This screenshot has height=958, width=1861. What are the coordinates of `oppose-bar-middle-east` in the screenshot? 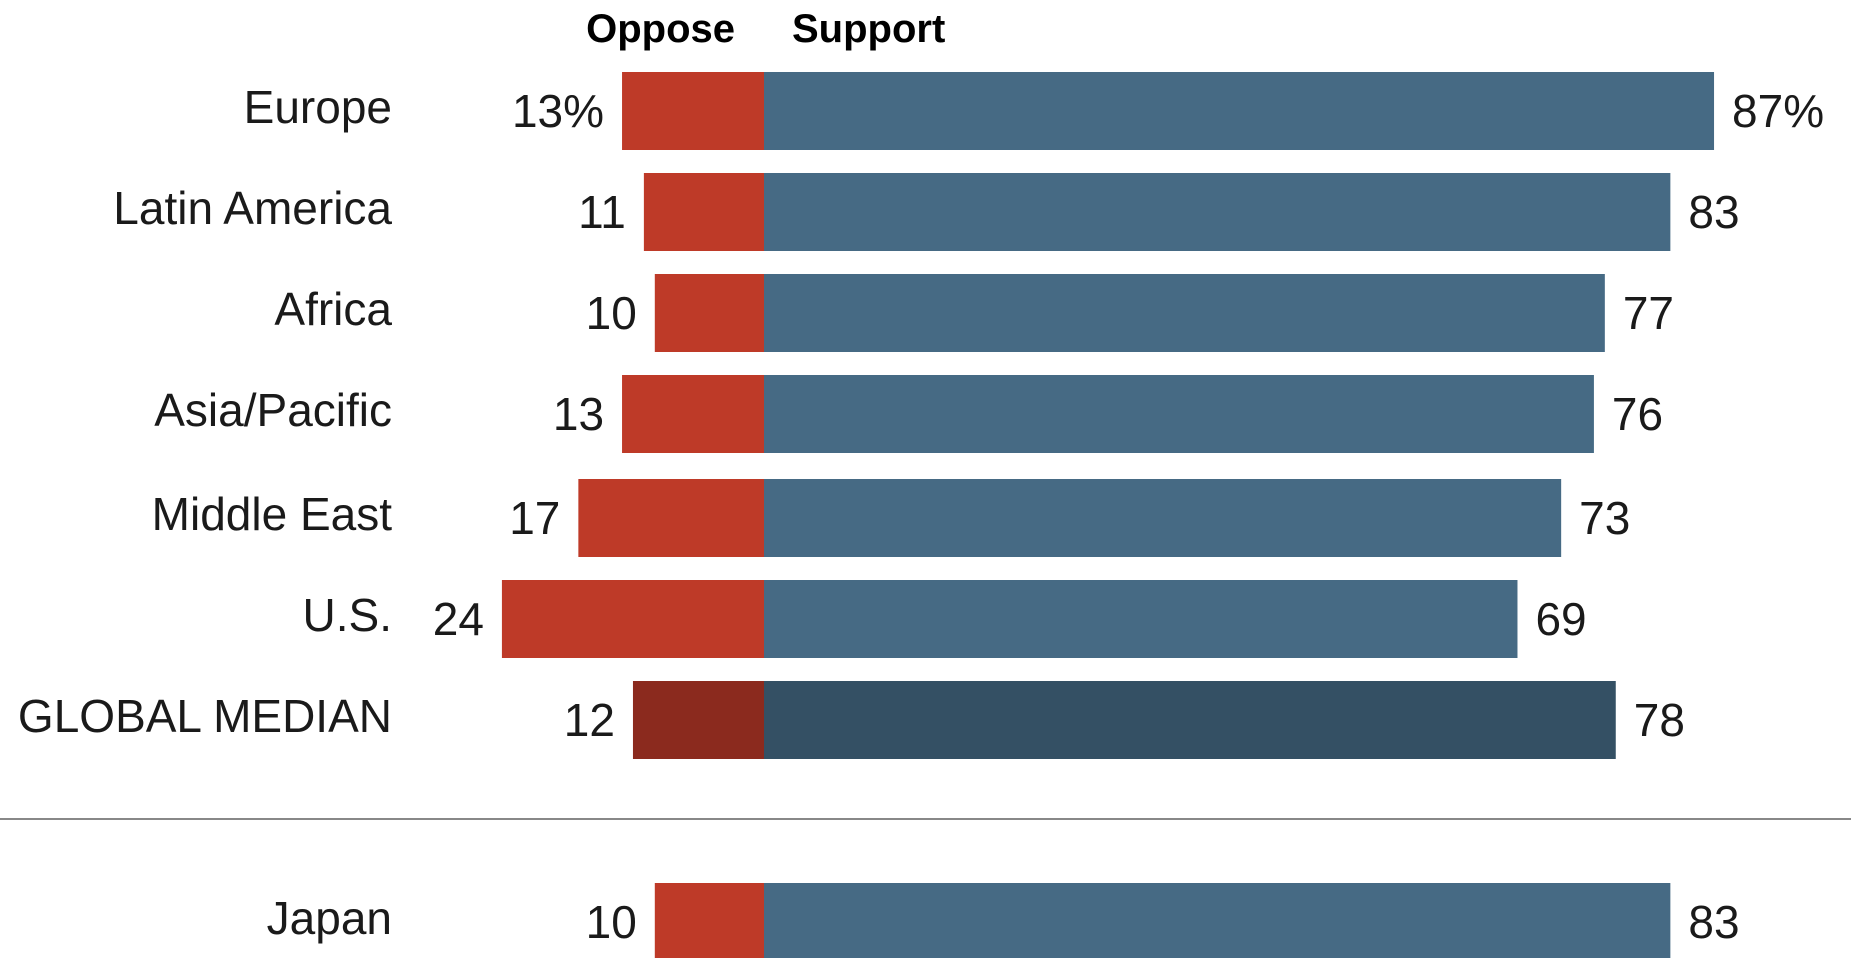 It's located at (671, 518).